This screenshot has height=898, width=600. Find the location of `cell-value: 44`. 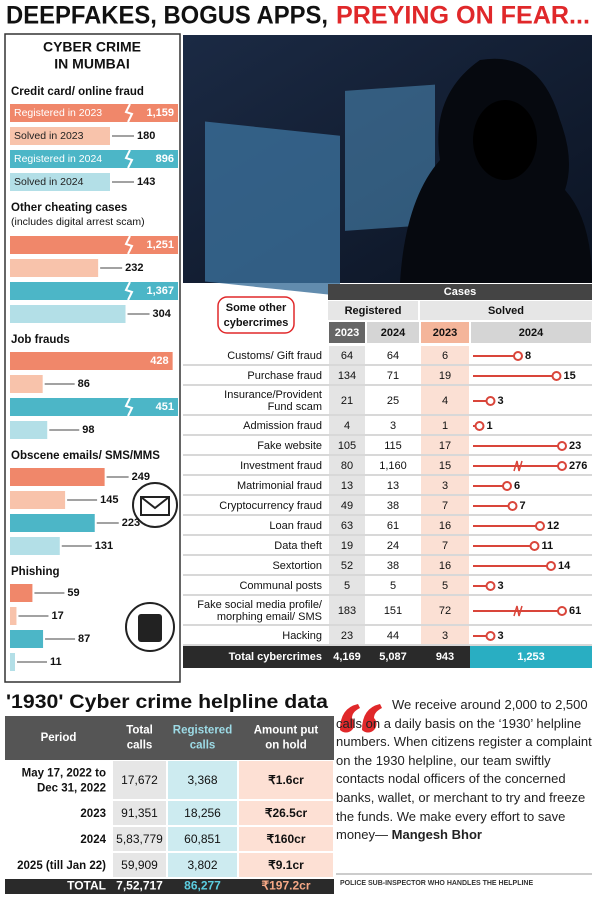

cell-value: 44 is located at coordinates (393, 636).